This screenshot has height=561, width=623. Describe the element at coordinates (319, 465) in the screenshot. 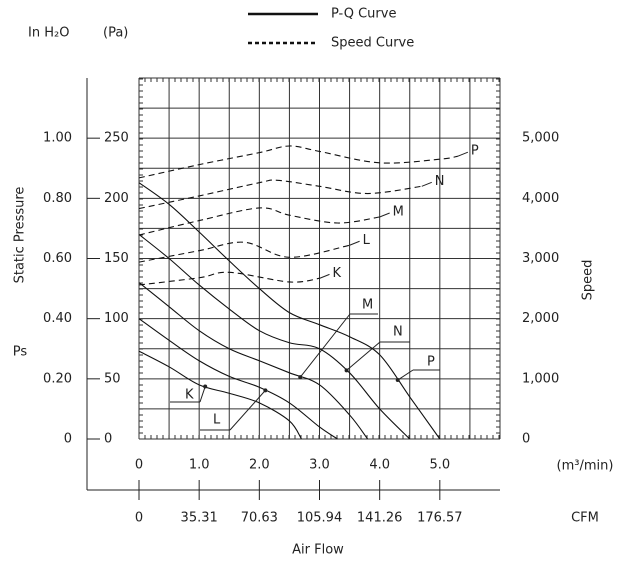

I see `x-tick-label: 3.0` at that location.